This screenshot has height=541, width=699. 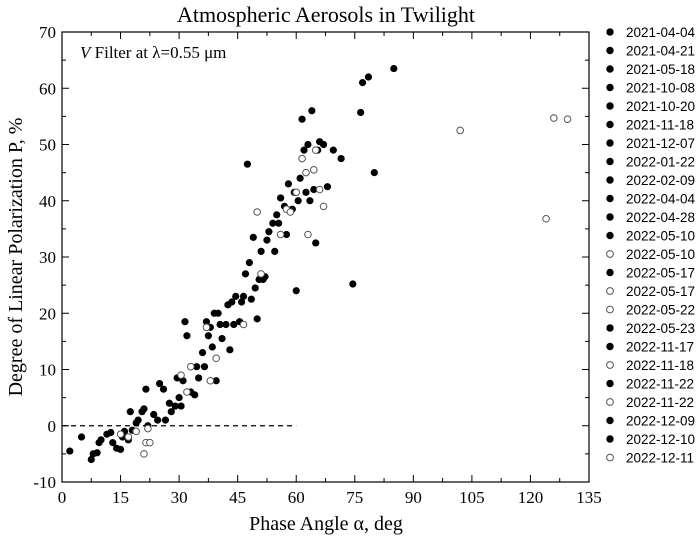 What do you see at coordinates (660, 88) in the screenshot?
I see `legend-label: 2021-10-08` at bounding box center [660, 88].